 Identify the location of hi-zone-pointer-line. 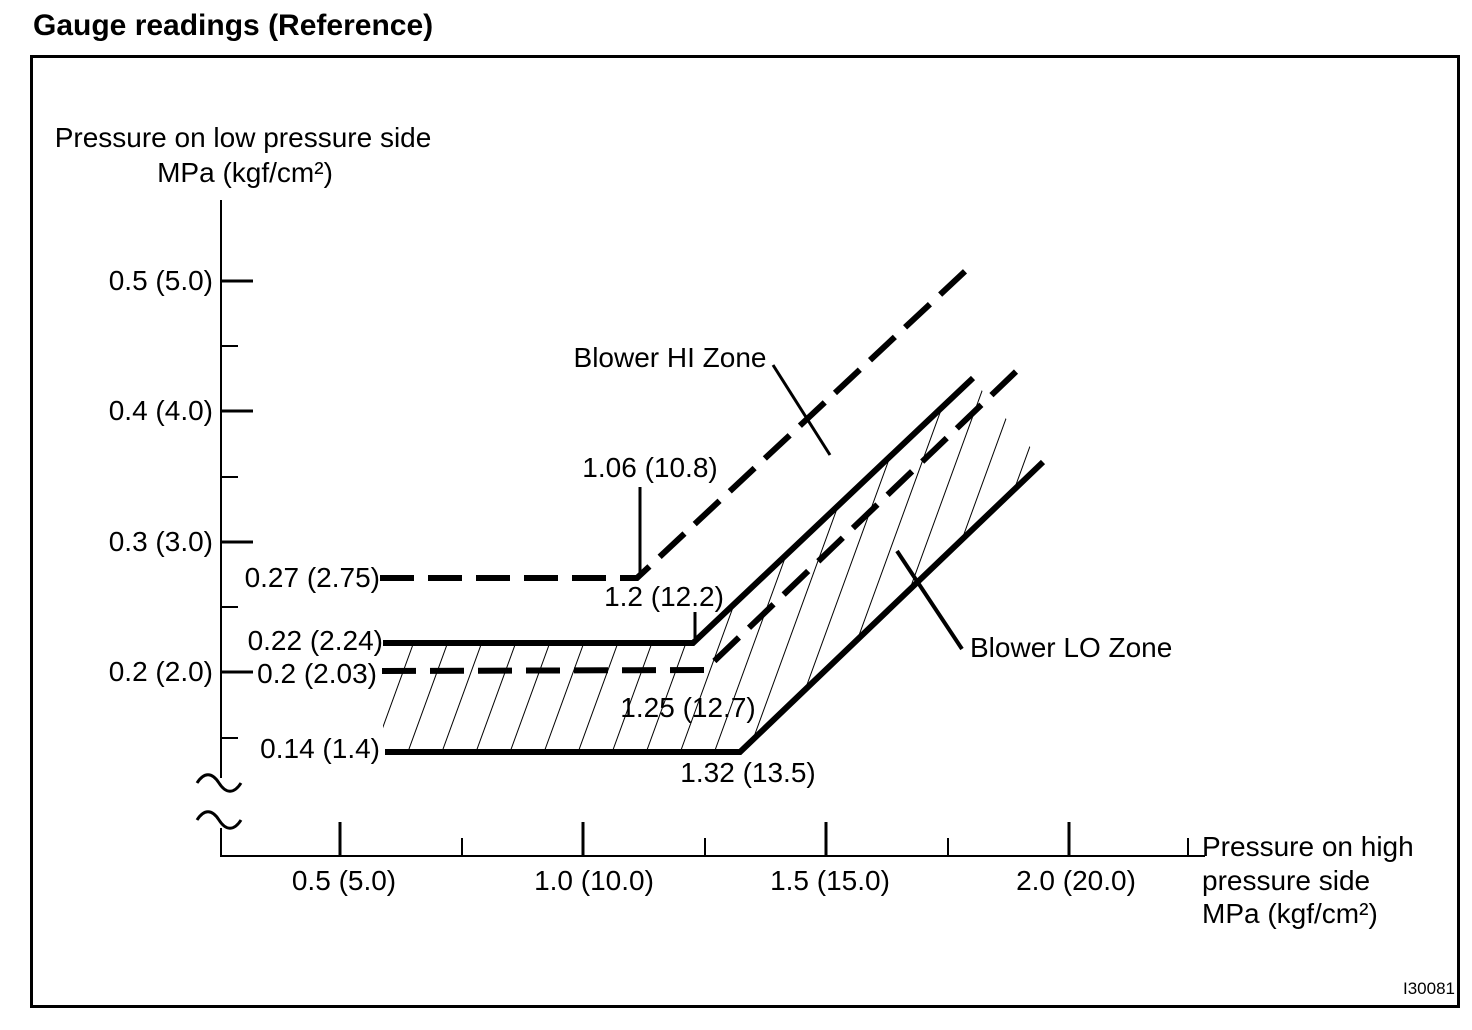
(801, 410).